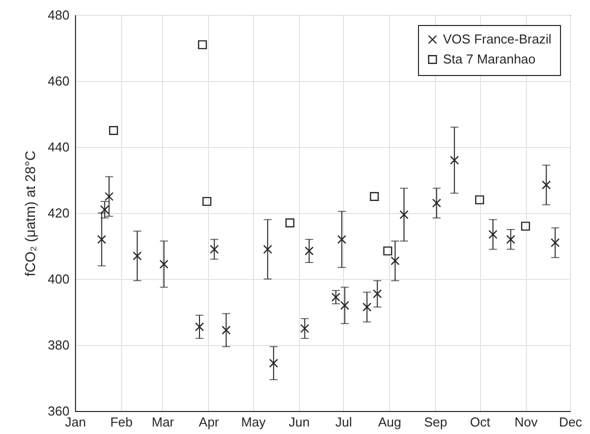 The image size is (590, 434). Describe the element at coordinates (489, 59) in the screenshot. I see `legend-label: Sta 7 Maranhao` at that location.